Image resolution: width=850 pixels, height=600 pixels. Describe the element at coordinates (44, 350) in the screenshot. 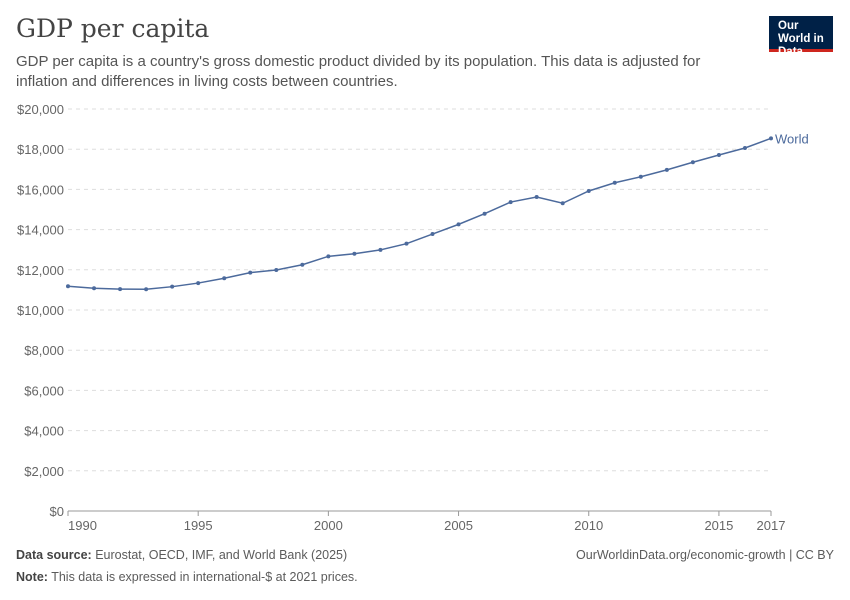

I see `y-tick-label: $8,000` at that location.